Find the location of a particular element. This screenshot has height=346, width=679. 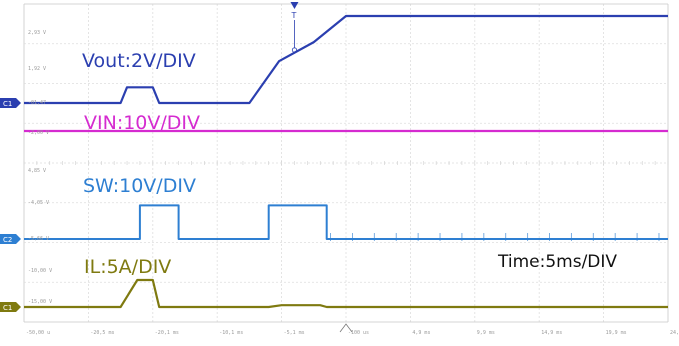

series-label-vout: Vout:2V/DIV is located at coordinates (139, 61).